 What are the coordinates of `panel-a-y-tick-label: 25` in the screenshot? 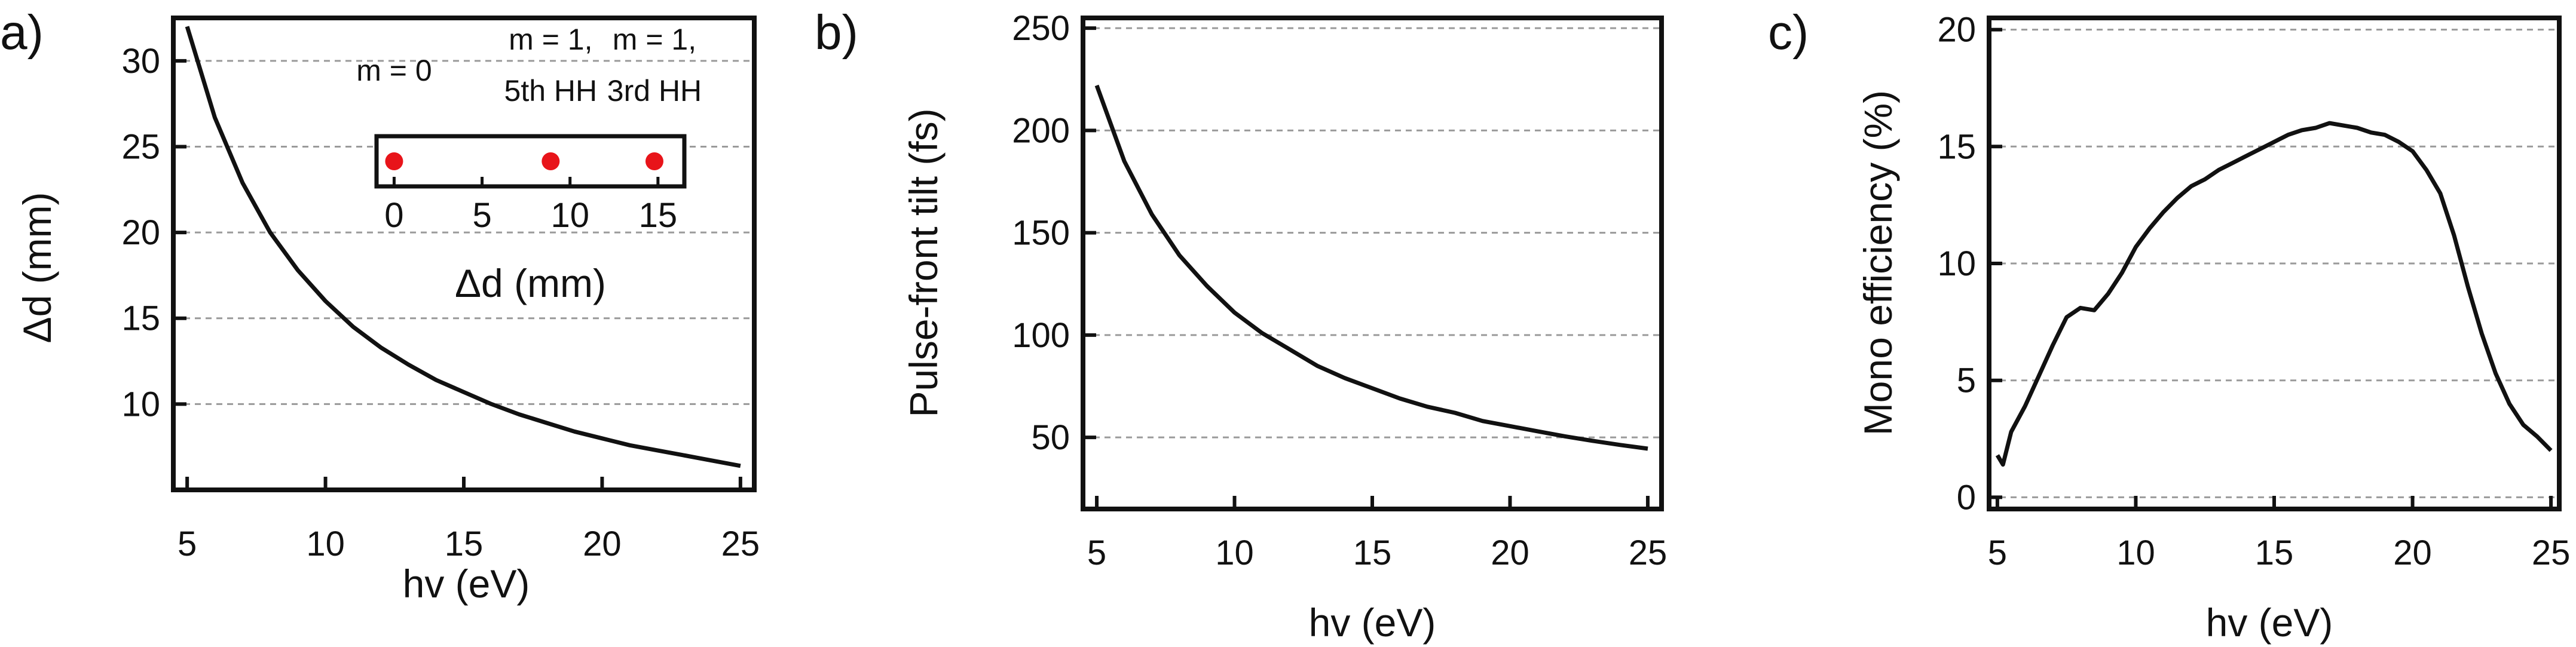 It's located at (140, 146).